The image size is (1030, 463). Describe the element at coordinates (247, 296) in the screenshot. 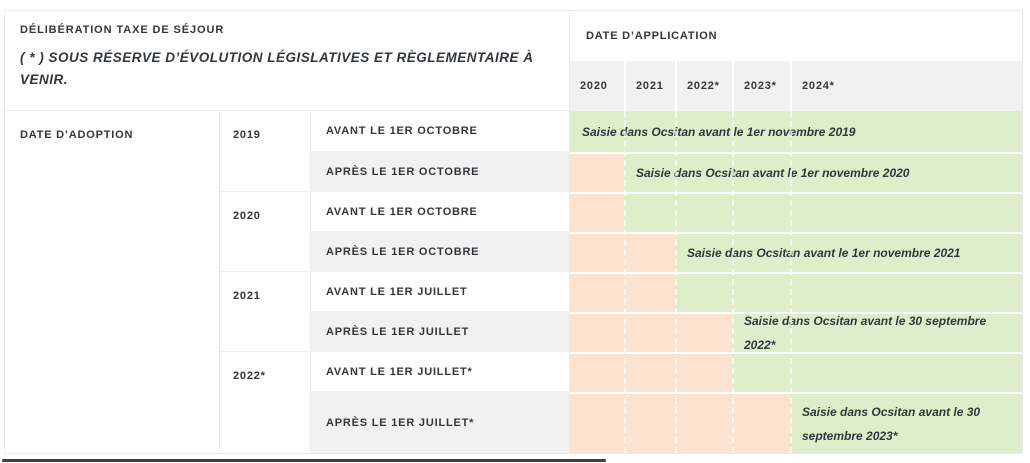

I see `adoption-year-label: 2021` at that location.